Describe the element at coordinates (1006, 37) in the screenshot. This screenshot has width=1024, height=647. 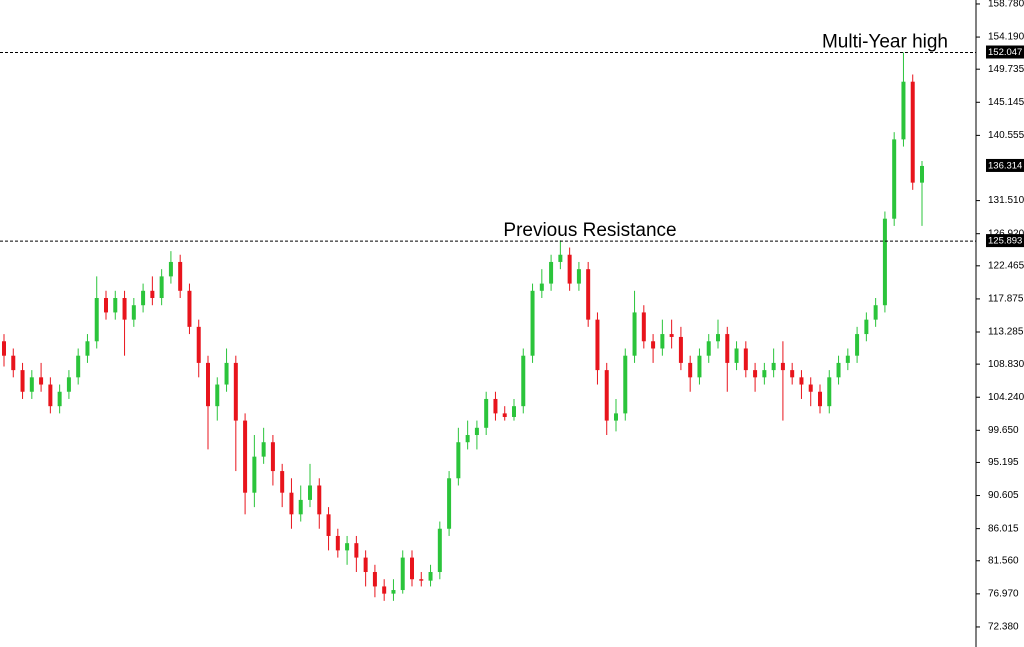
I see `y-tick-label: 154.190` at that location.